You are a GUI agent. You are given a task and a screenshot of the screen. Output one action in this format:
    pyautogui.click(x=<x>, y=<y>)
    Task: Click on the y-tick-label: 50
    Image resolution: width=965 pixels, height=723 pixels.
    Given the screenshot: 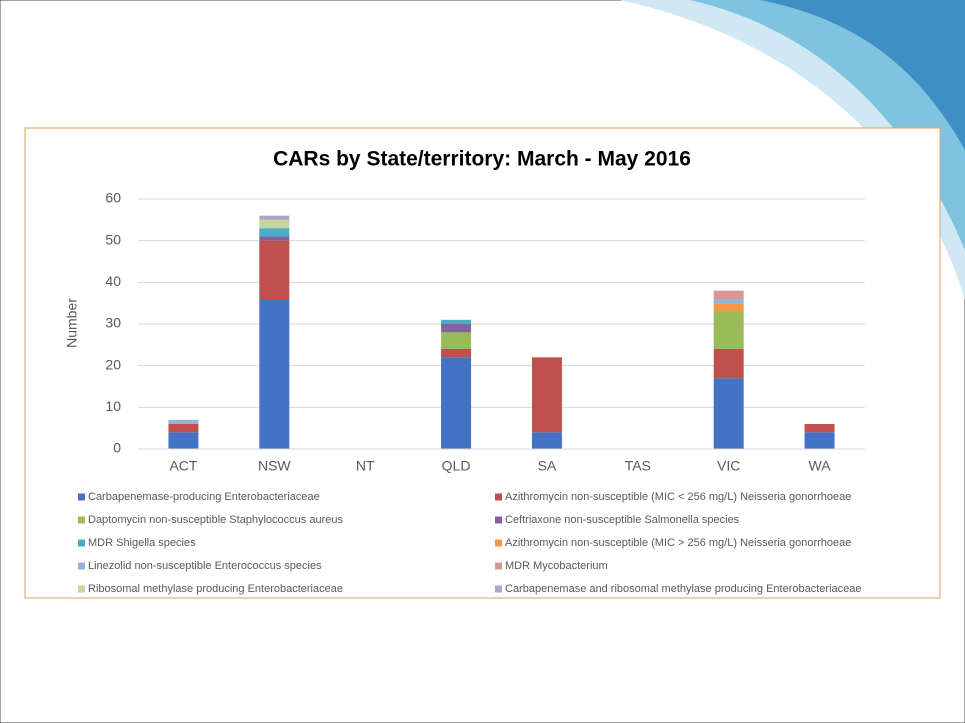 What is the action you would take?
    pyautogui.click(x=113, y=239)
    